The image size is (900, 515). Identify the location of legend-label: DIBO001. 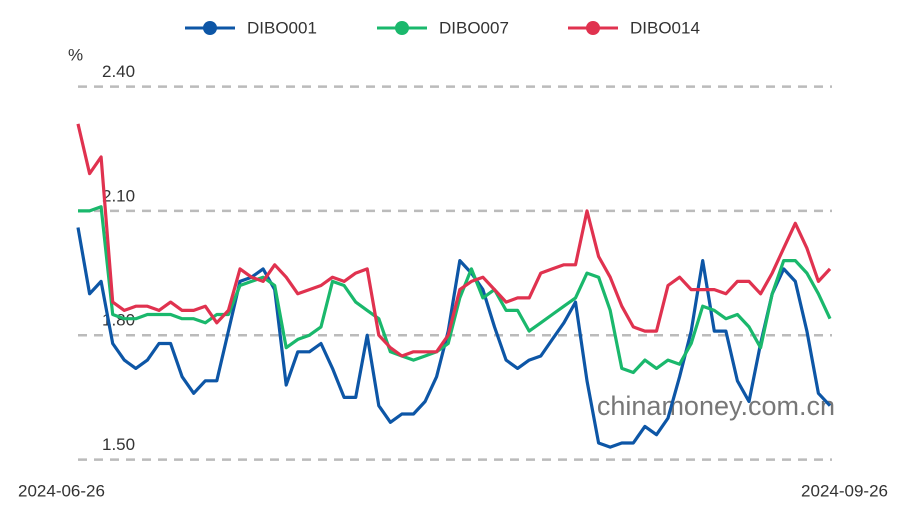
(282, 27).